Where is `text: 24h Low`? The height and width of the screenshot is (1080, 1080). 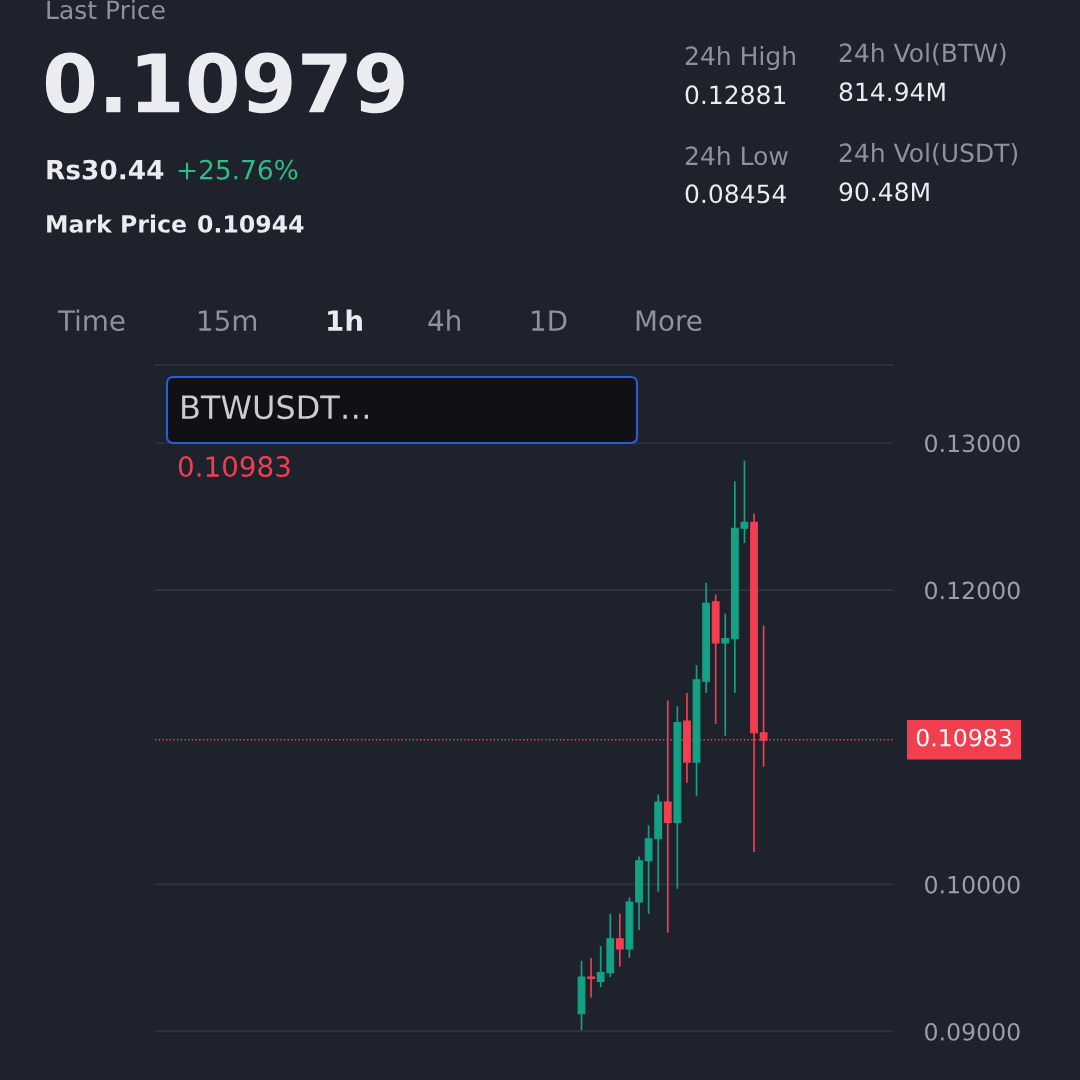 text: 24h Low is located at coordinates (736, 155).